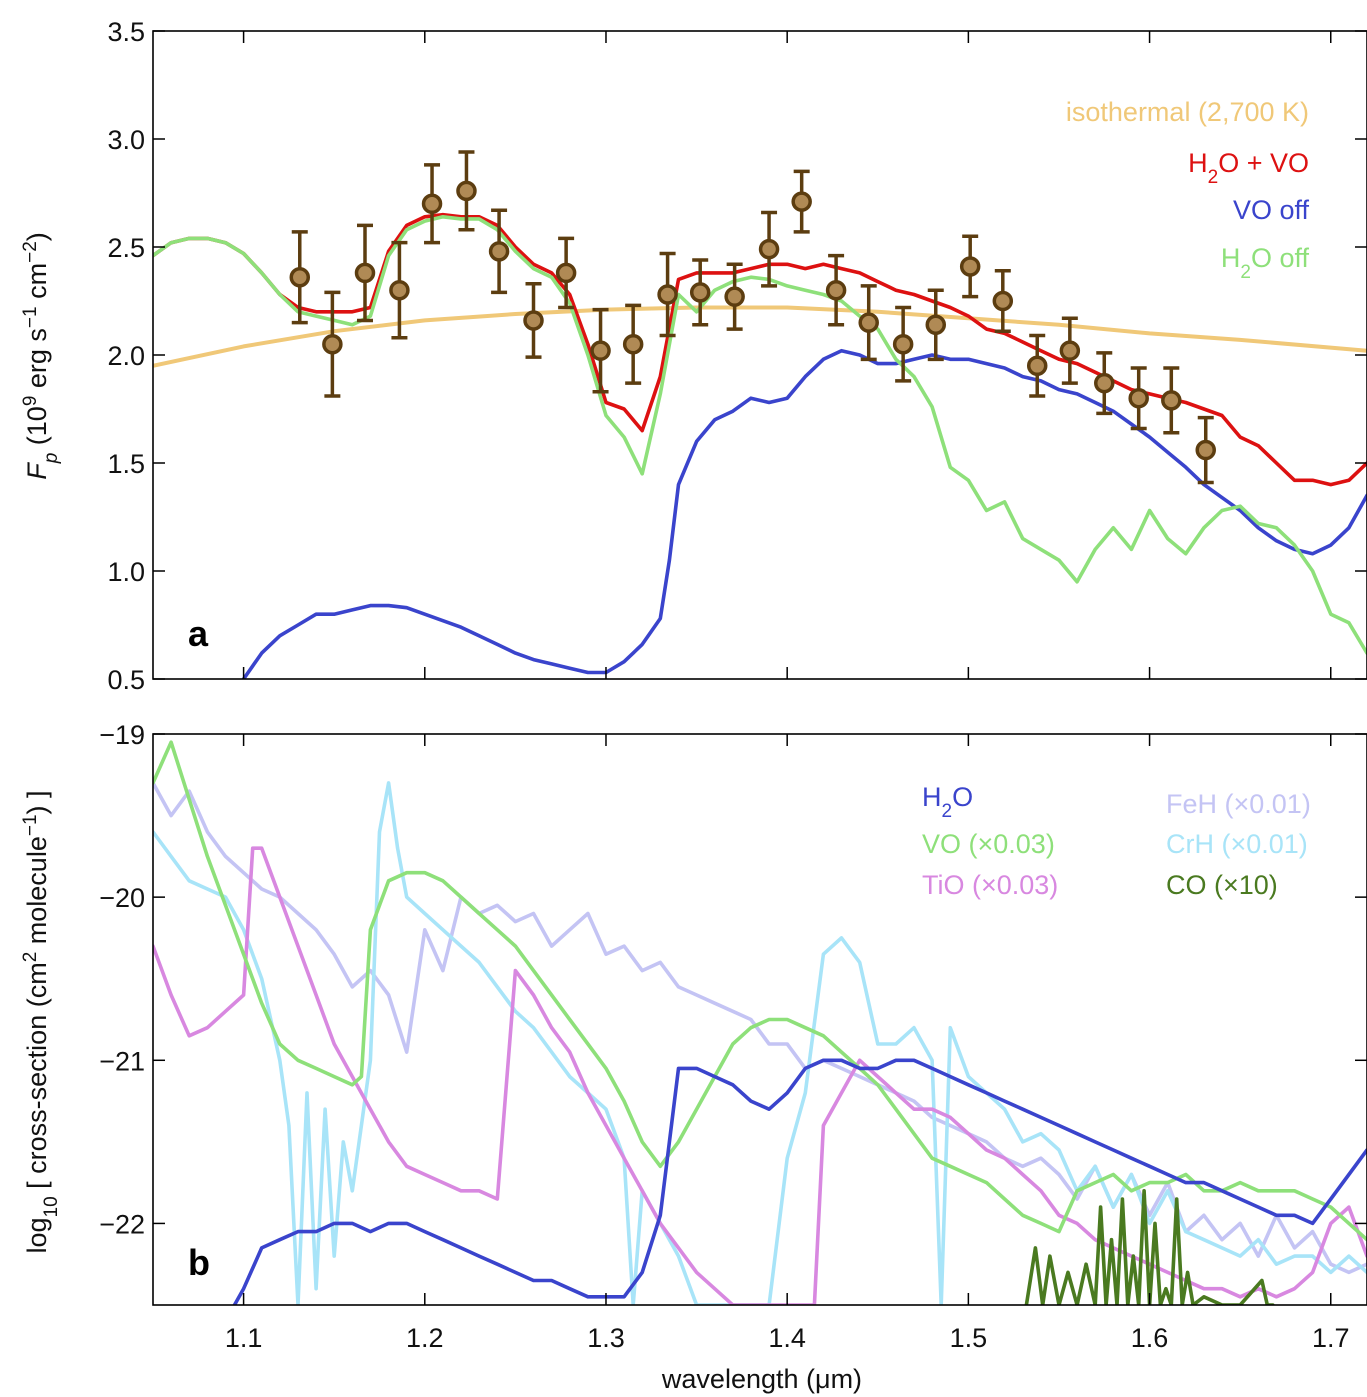  What do you see at coordinates (126, 464) in the screenshot?
I see `y-tick-label: 1.5` at bounding box center [126, 464].